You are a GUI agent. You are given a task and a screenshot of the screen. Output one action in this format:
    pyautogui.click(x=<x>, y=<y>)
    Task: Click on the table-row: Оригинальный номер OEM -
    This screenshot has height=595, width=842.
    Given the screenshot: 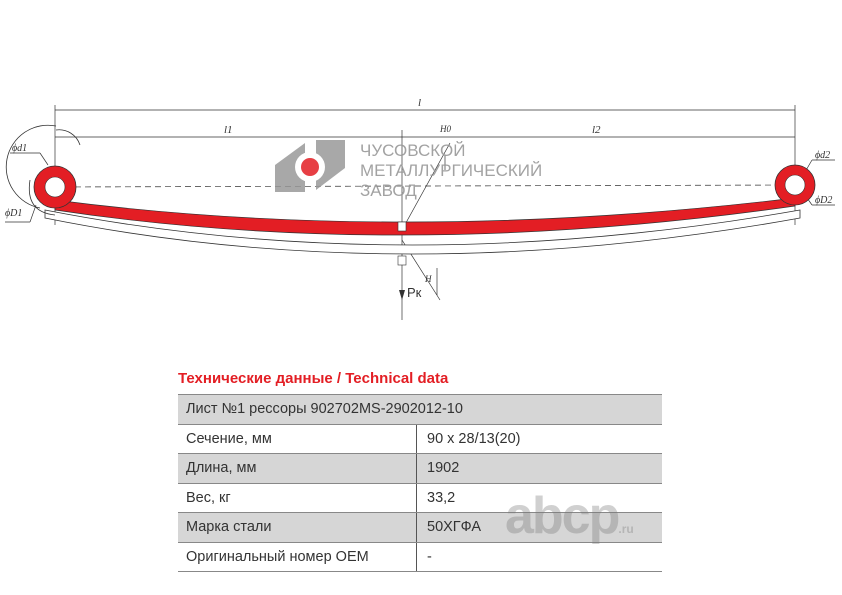 What is the action you would take?
    pyautogui.click(x=420, y=557)
    